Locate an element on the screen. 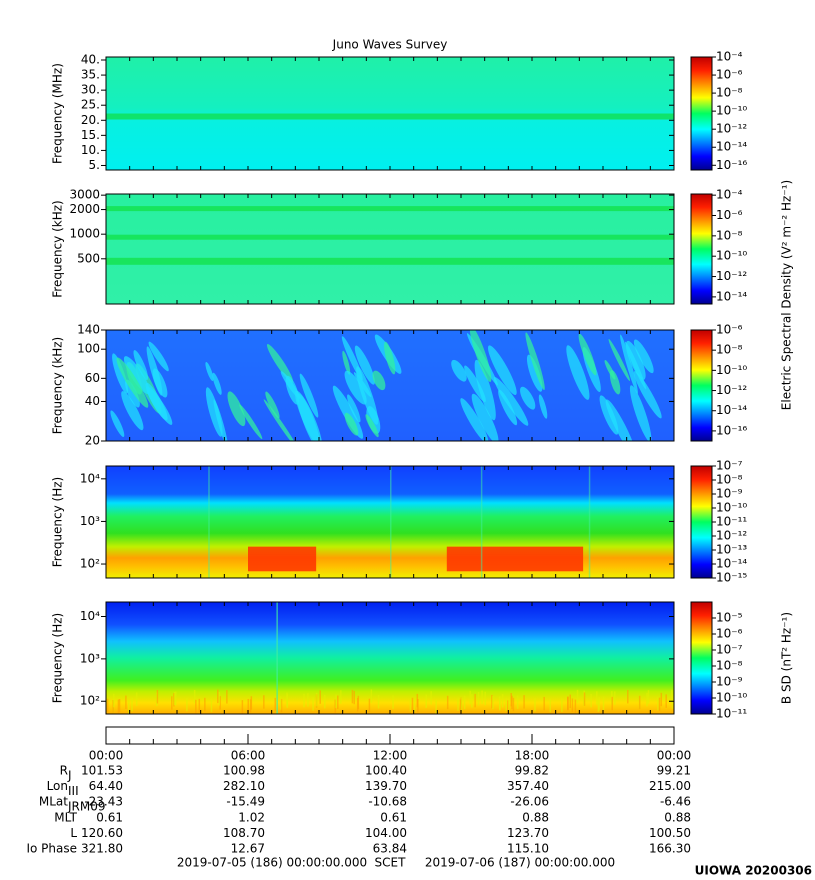 This screenshot has width=815, height=880. colorbar-tick-label: 10⁻⁹ is located at coordinates (729, 494).